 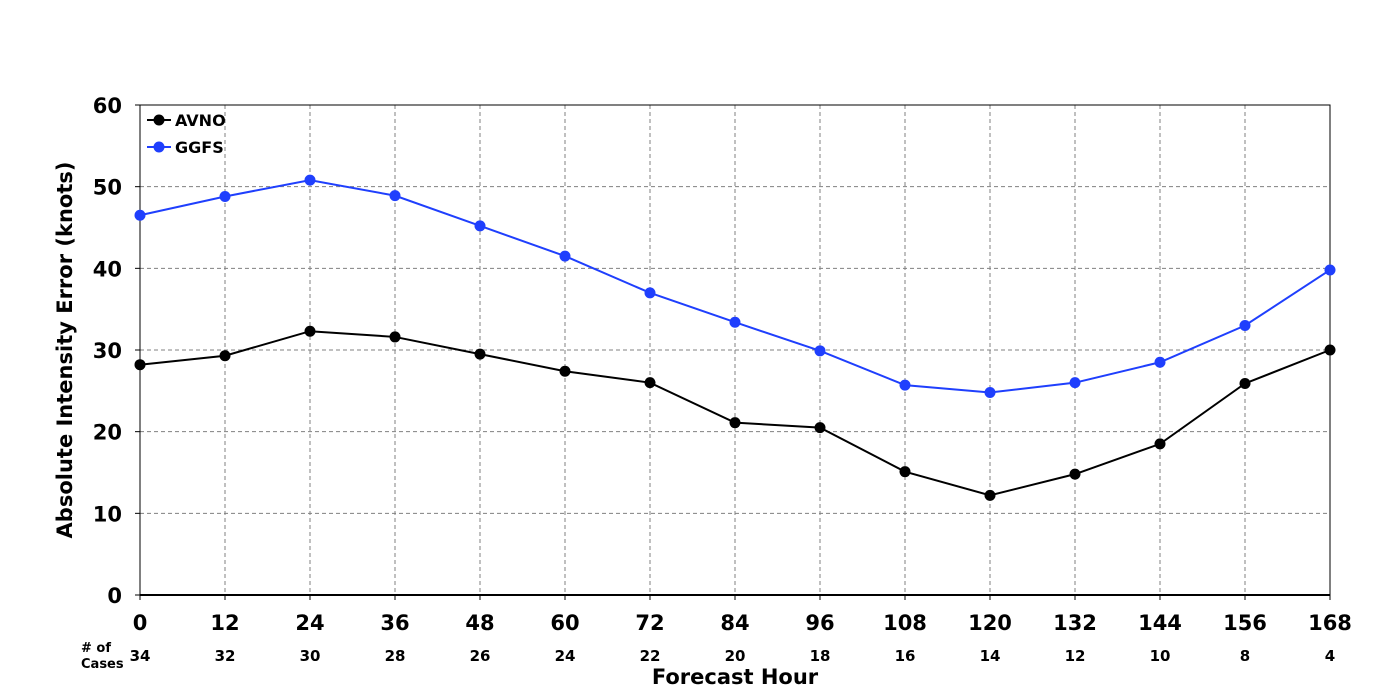 I want to click on x-tick-label: 168, so click(x=1330, y=623).